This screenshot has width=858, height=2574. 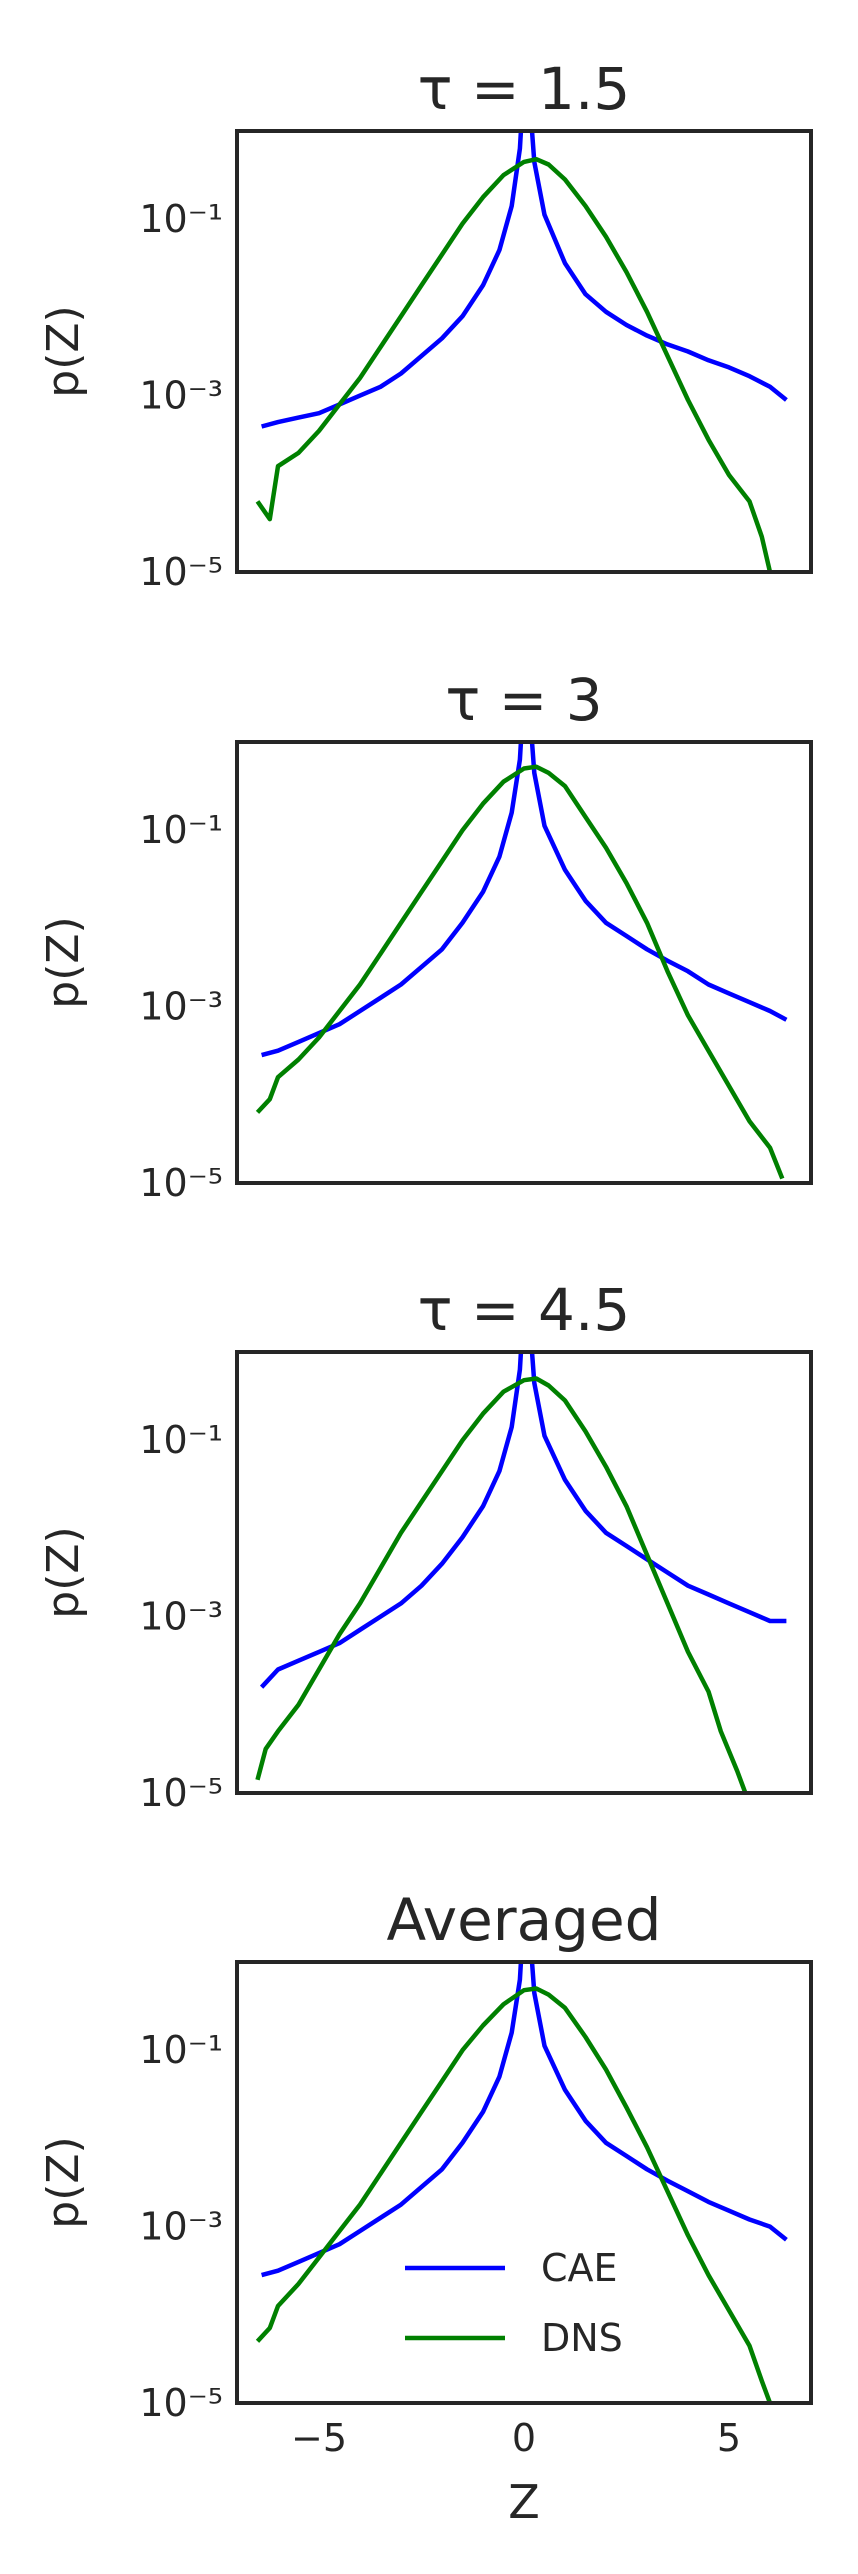 I want to click on legend-label-dns: DNS, so click(x=582, y=2338).